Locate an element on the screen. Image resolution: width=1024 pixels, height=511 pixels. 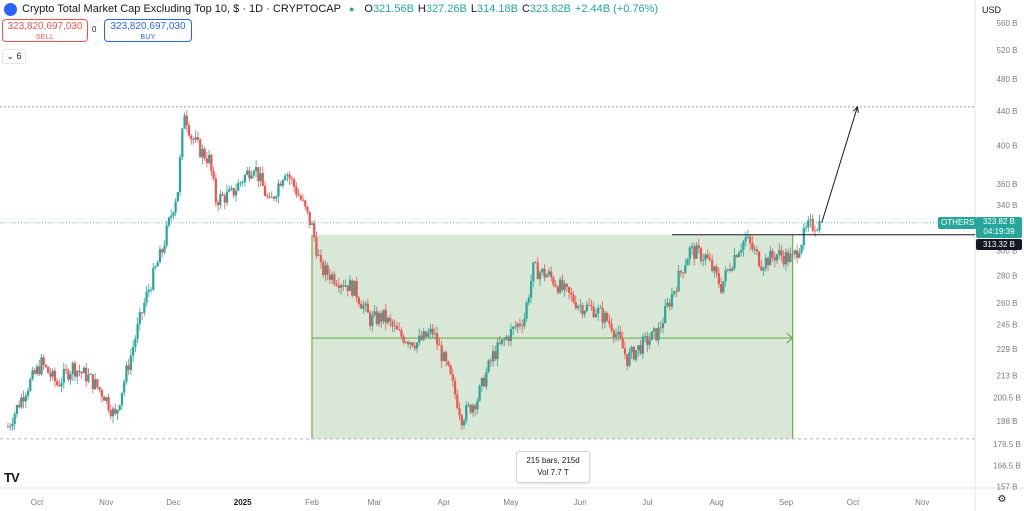
y-tick-label: 157 B is located at coordinates (1007, 487).